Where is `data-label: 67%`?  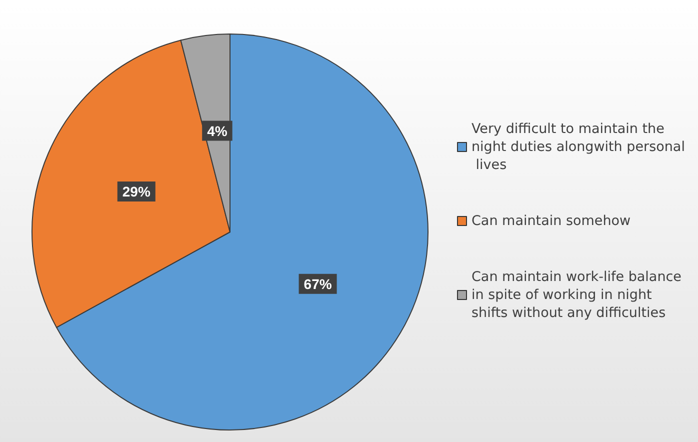
data-label: 67% is located at coordinates (318, 284).